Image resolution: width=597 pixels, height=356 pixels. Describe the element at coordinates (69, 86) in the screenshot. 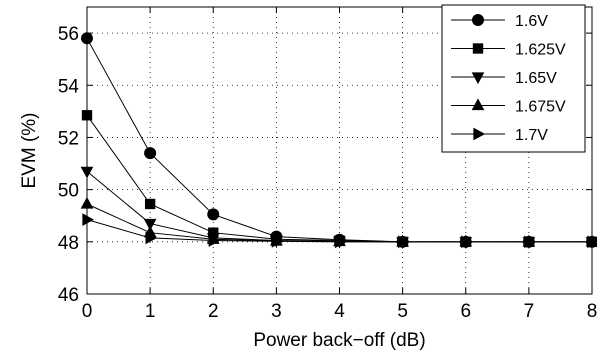

I see `y-tick-label: 54` at that location.